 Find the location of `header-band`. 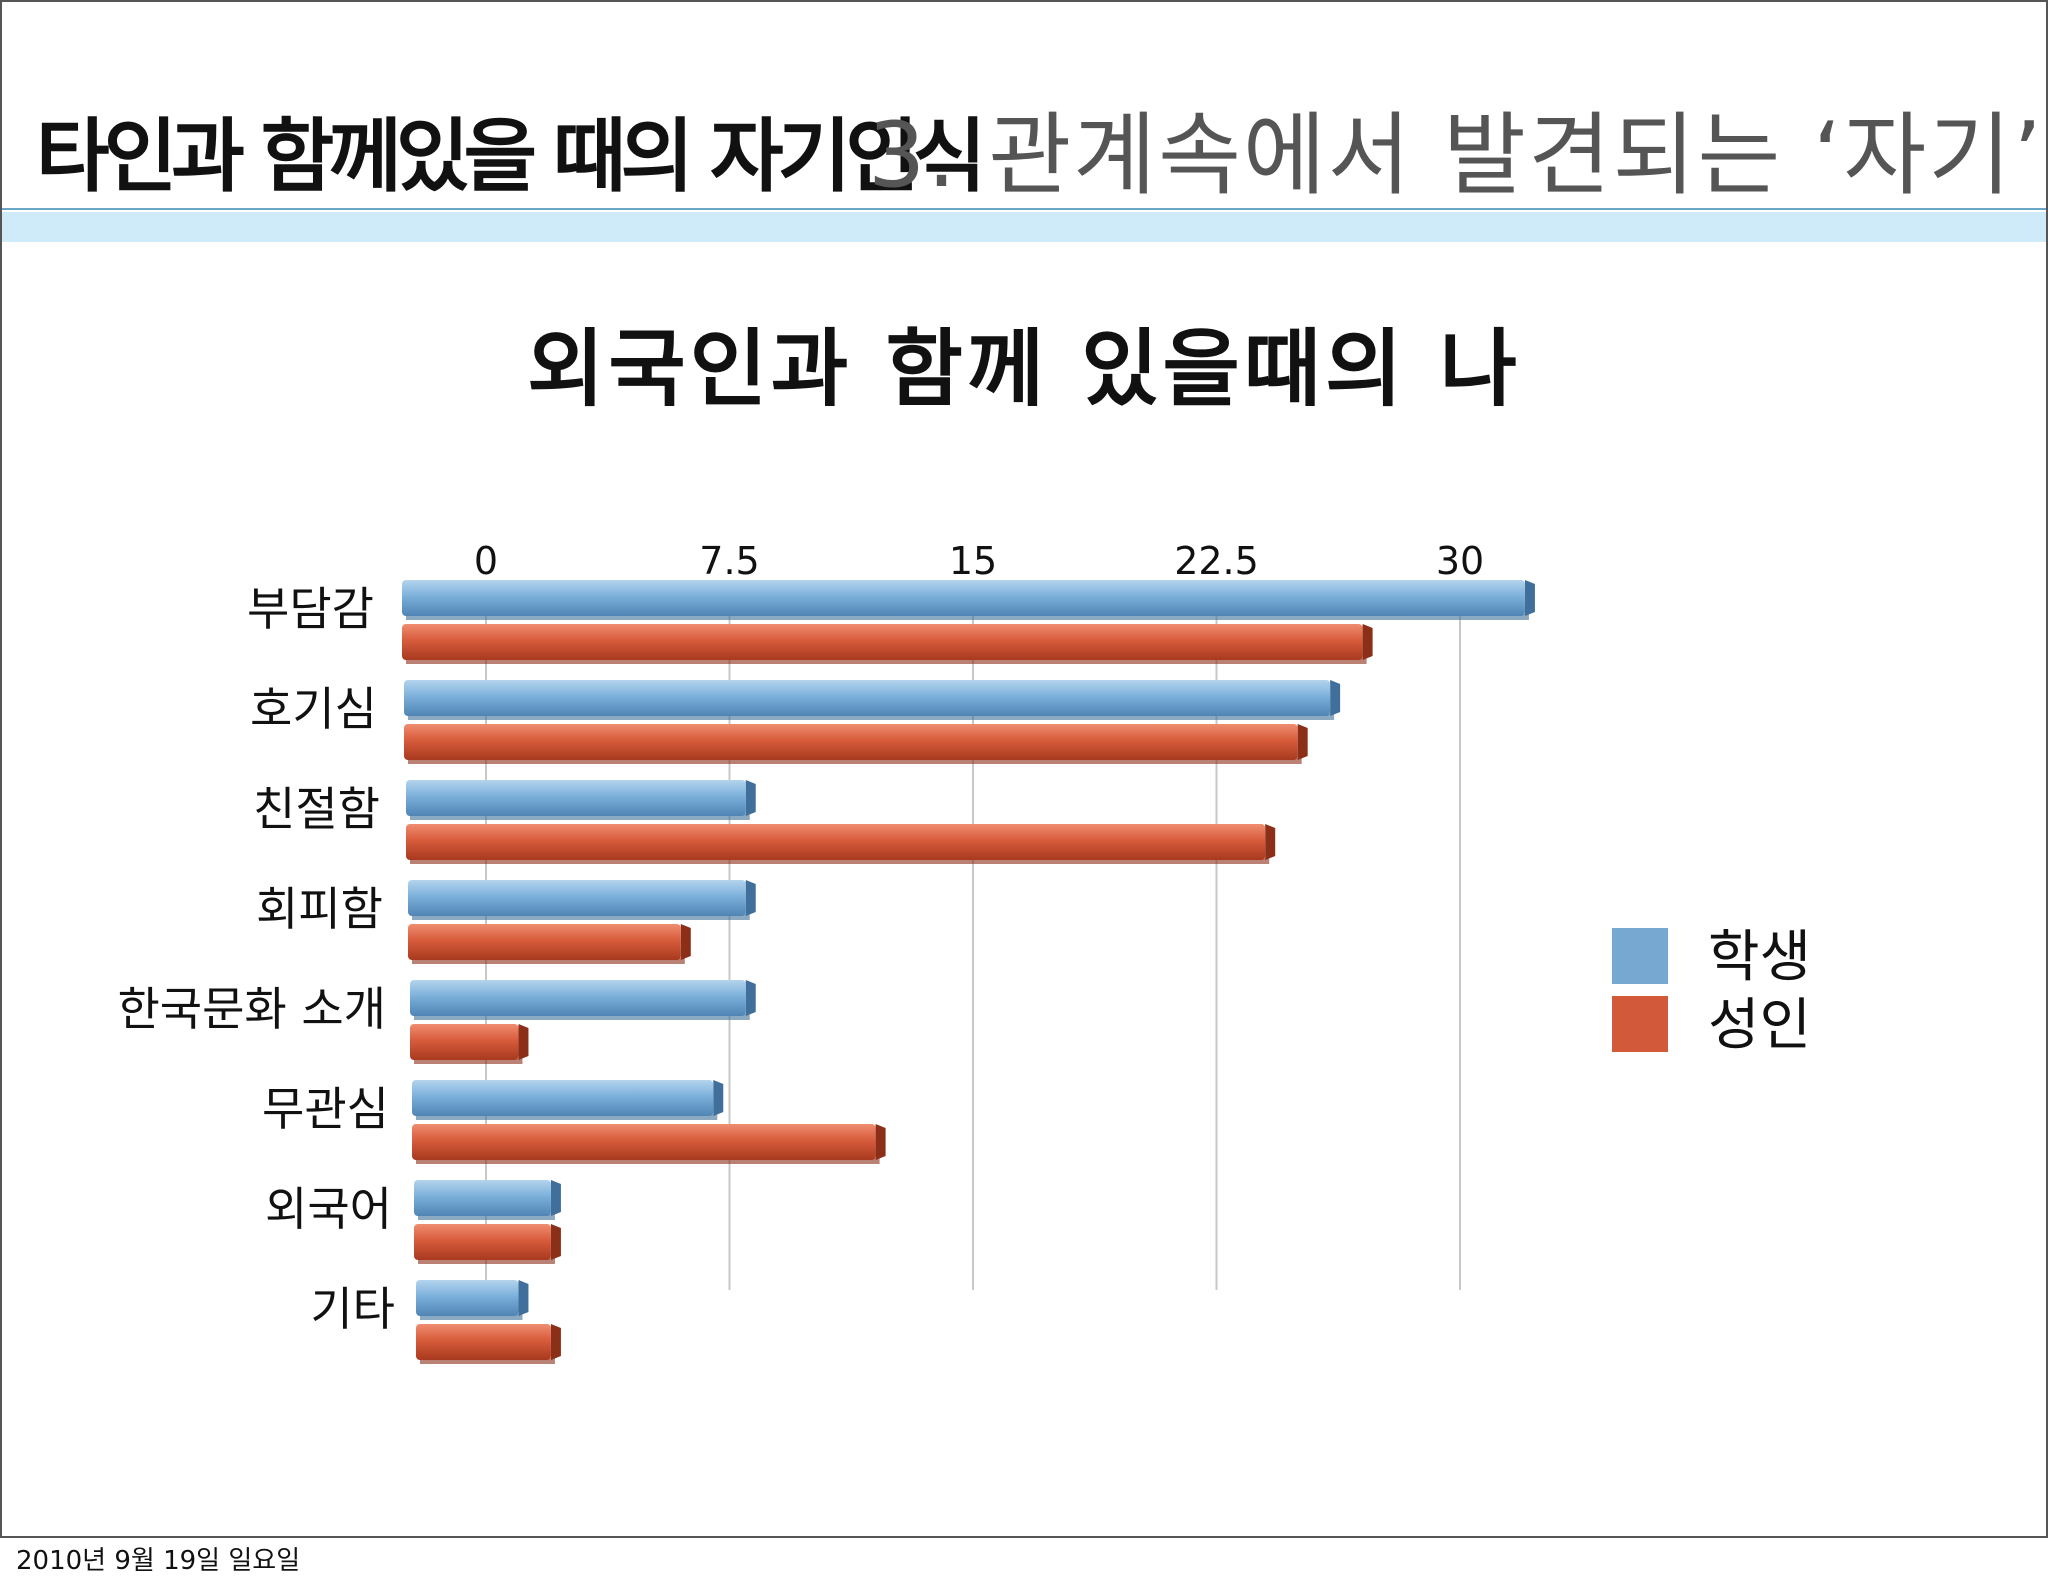

header-band is located at coordinates (1024, 227).